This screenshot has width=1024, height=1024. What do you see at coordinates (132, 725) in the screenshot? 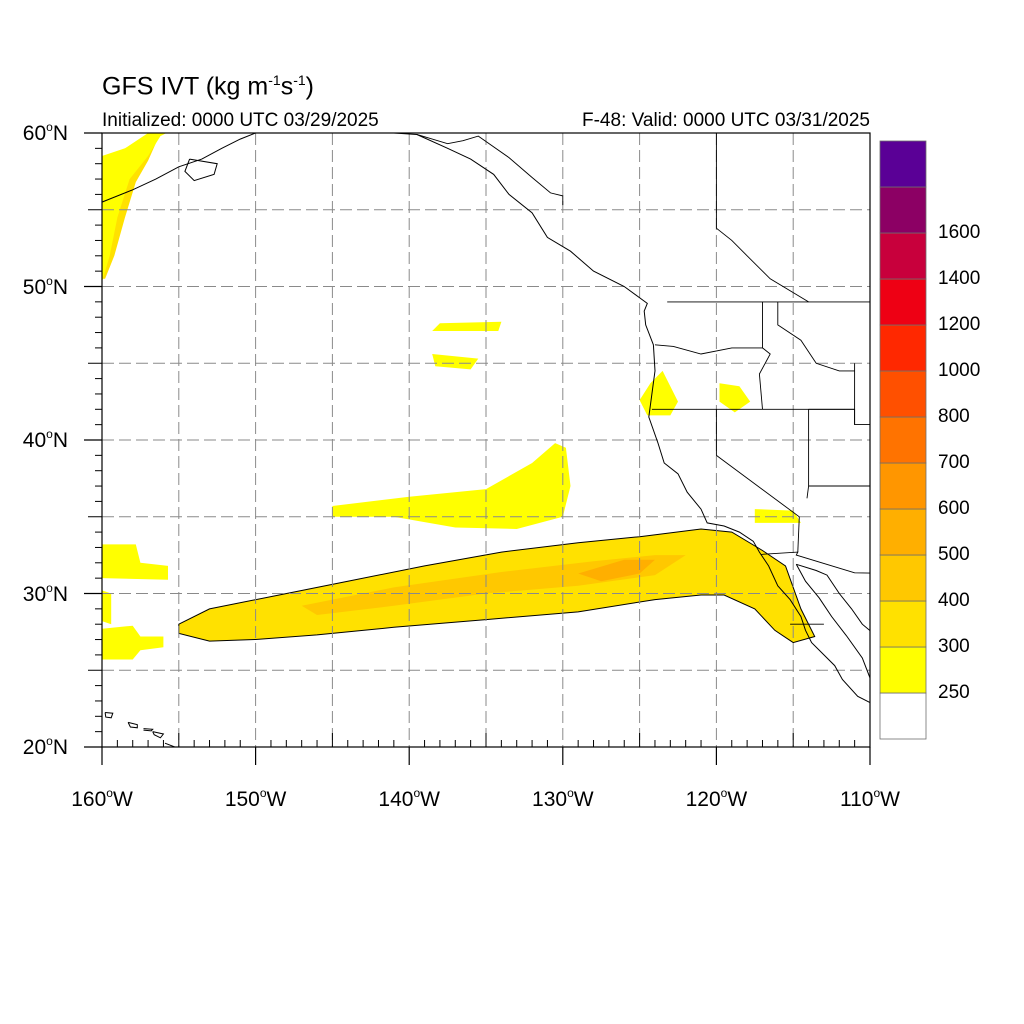
I see `coast-hawaii-oahu` at bounding box center [132, 725].